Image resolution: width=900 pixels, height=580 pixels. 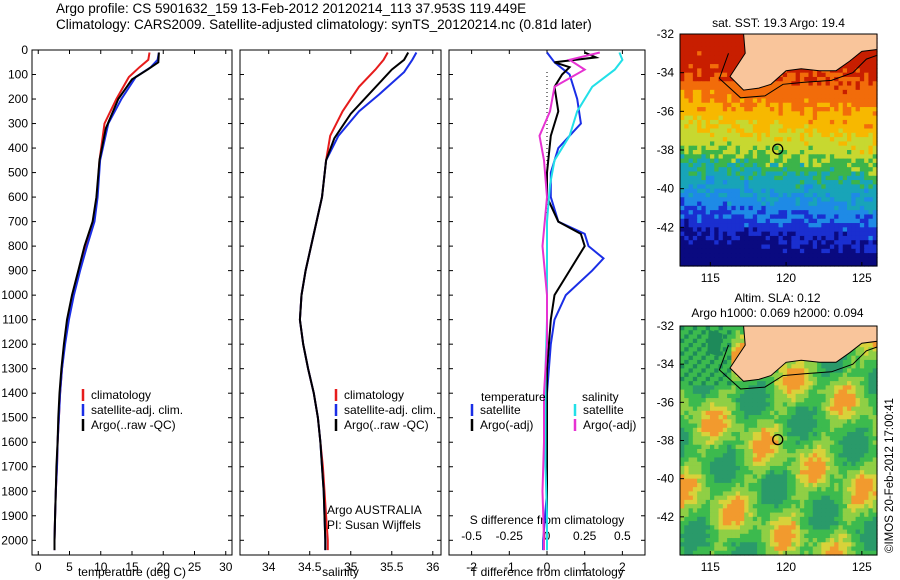 I want to click on sst-map-xtick-label: 120, so click(x=786, y=278).